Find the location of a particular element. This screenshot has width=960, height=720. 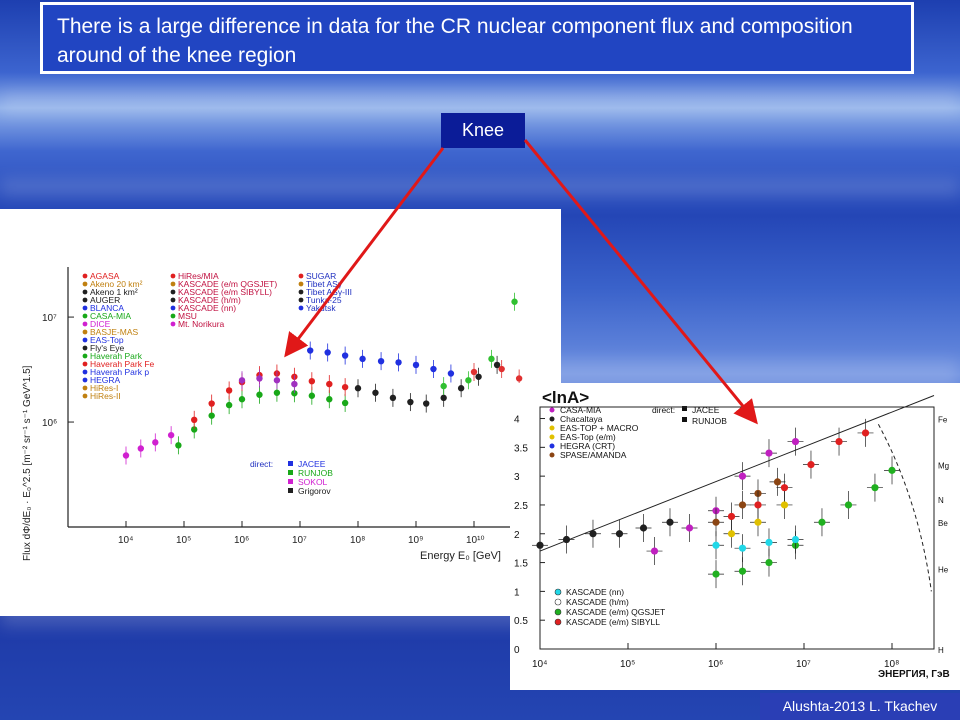

flux-legend-entry: Haverah Park p is located at coordinates (119, 372).